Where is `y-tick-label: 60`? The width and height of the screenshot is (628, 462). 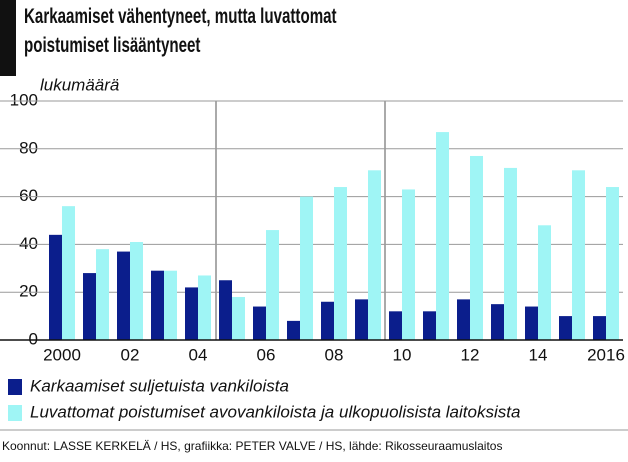 y-tick-label: 60 is located at coordinates (28, 195).